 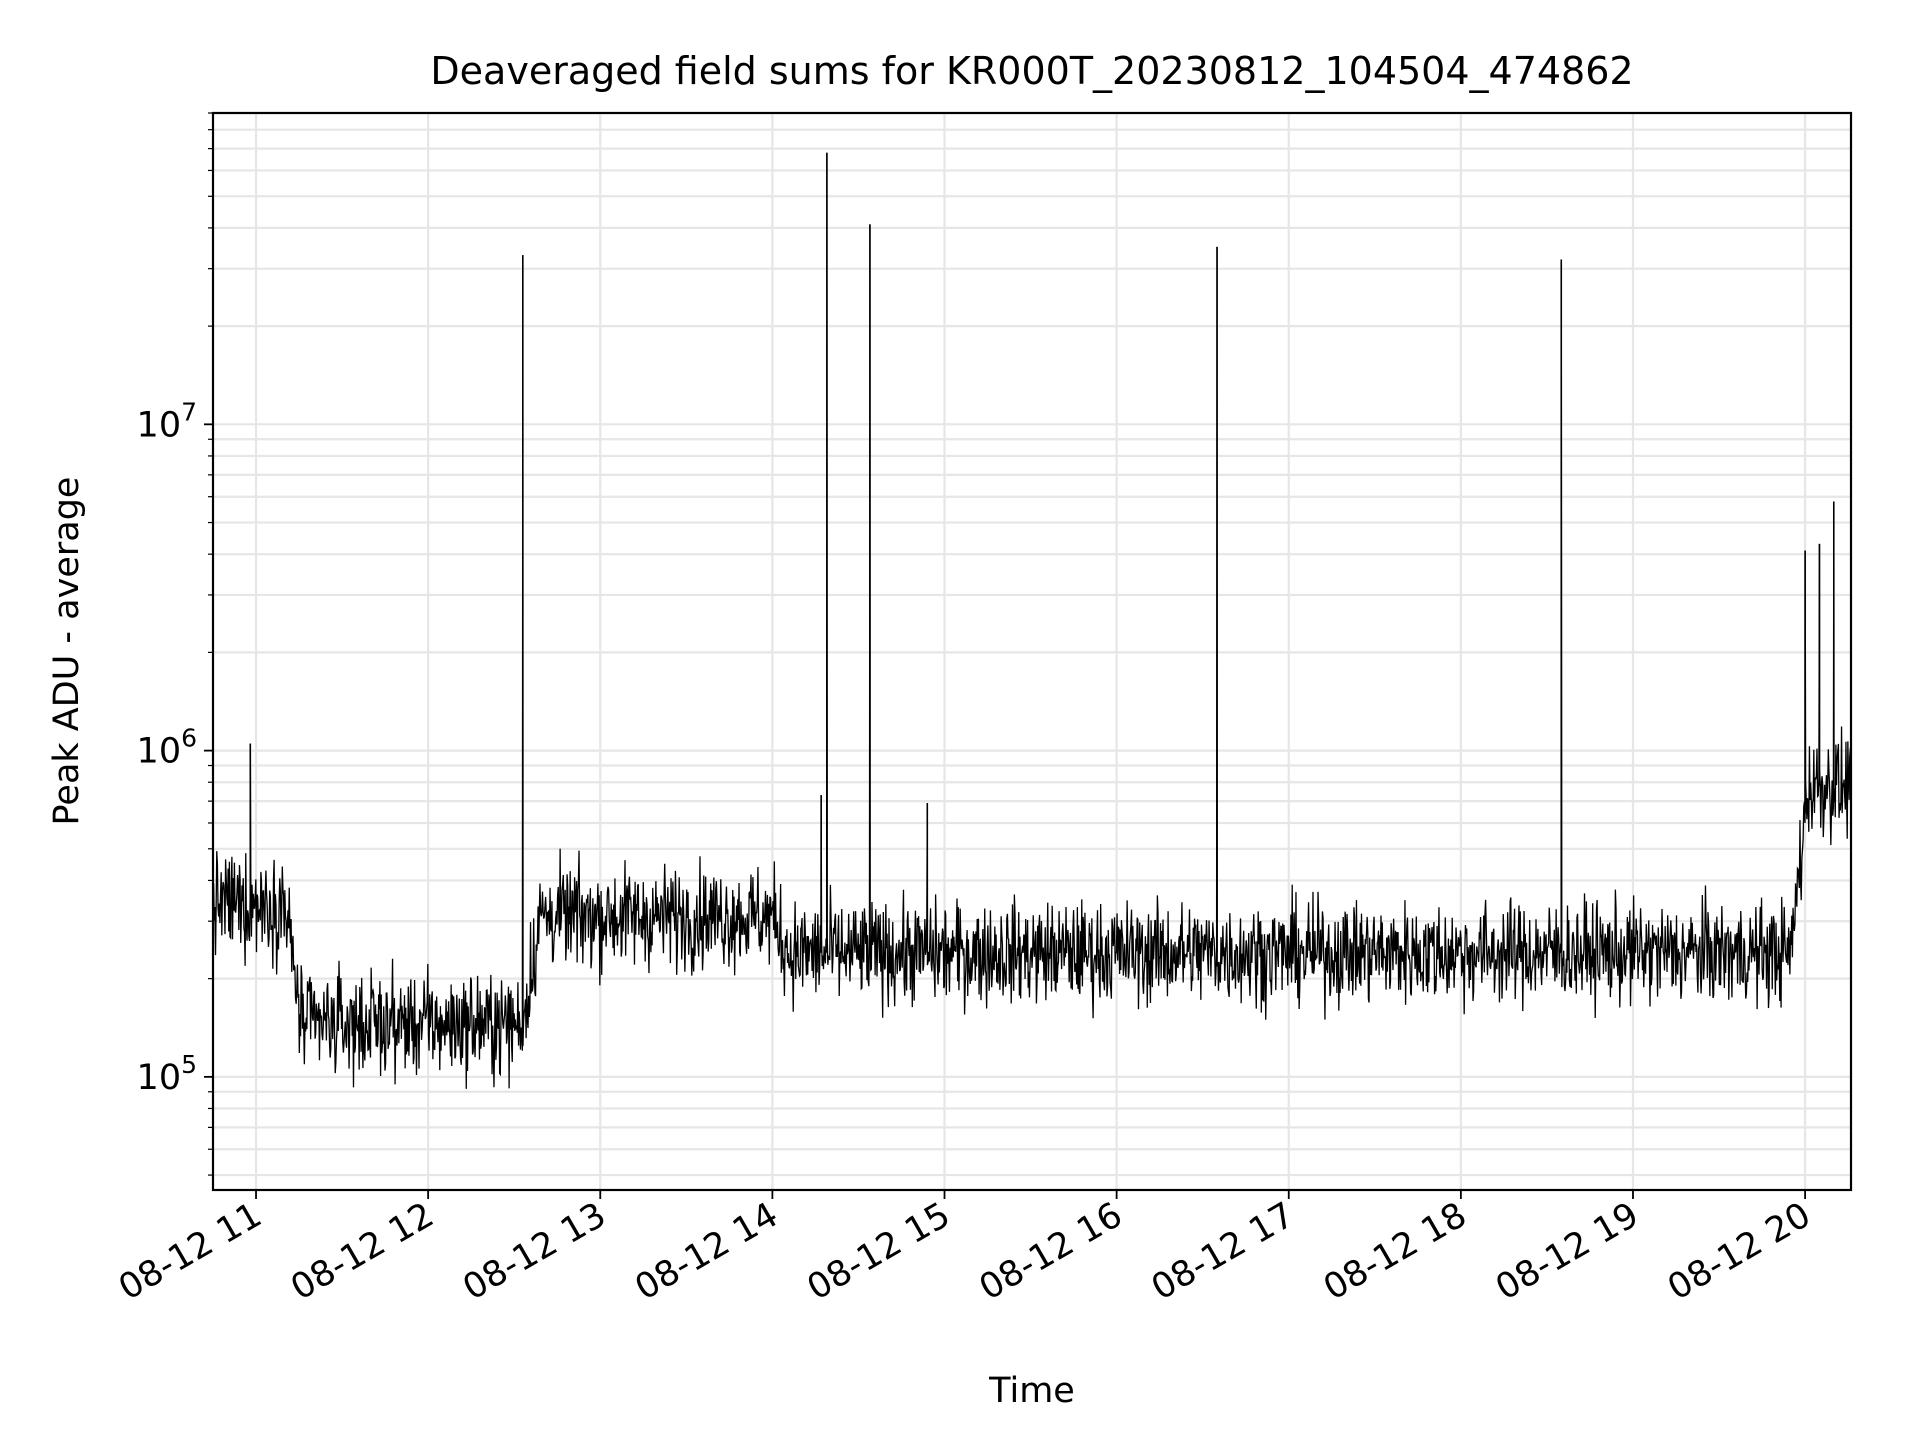 I want to click on y-axis-label: Peak ADU - average, so click(x=67, y=651).